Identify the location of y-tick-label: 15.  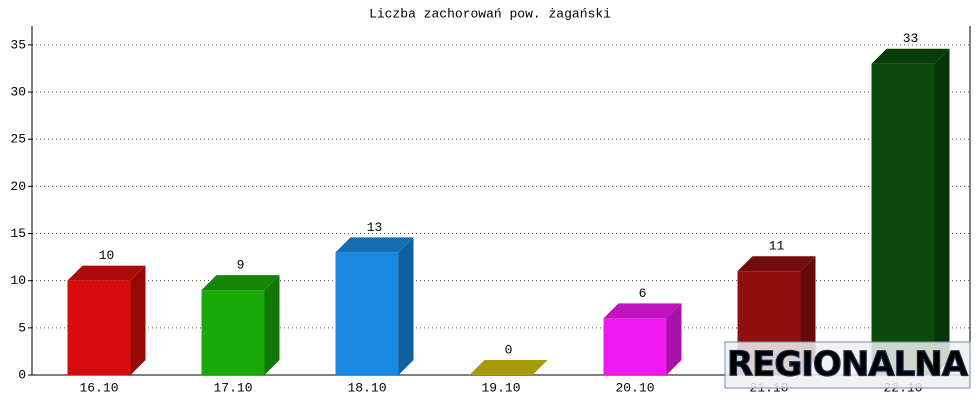
(18, 233).